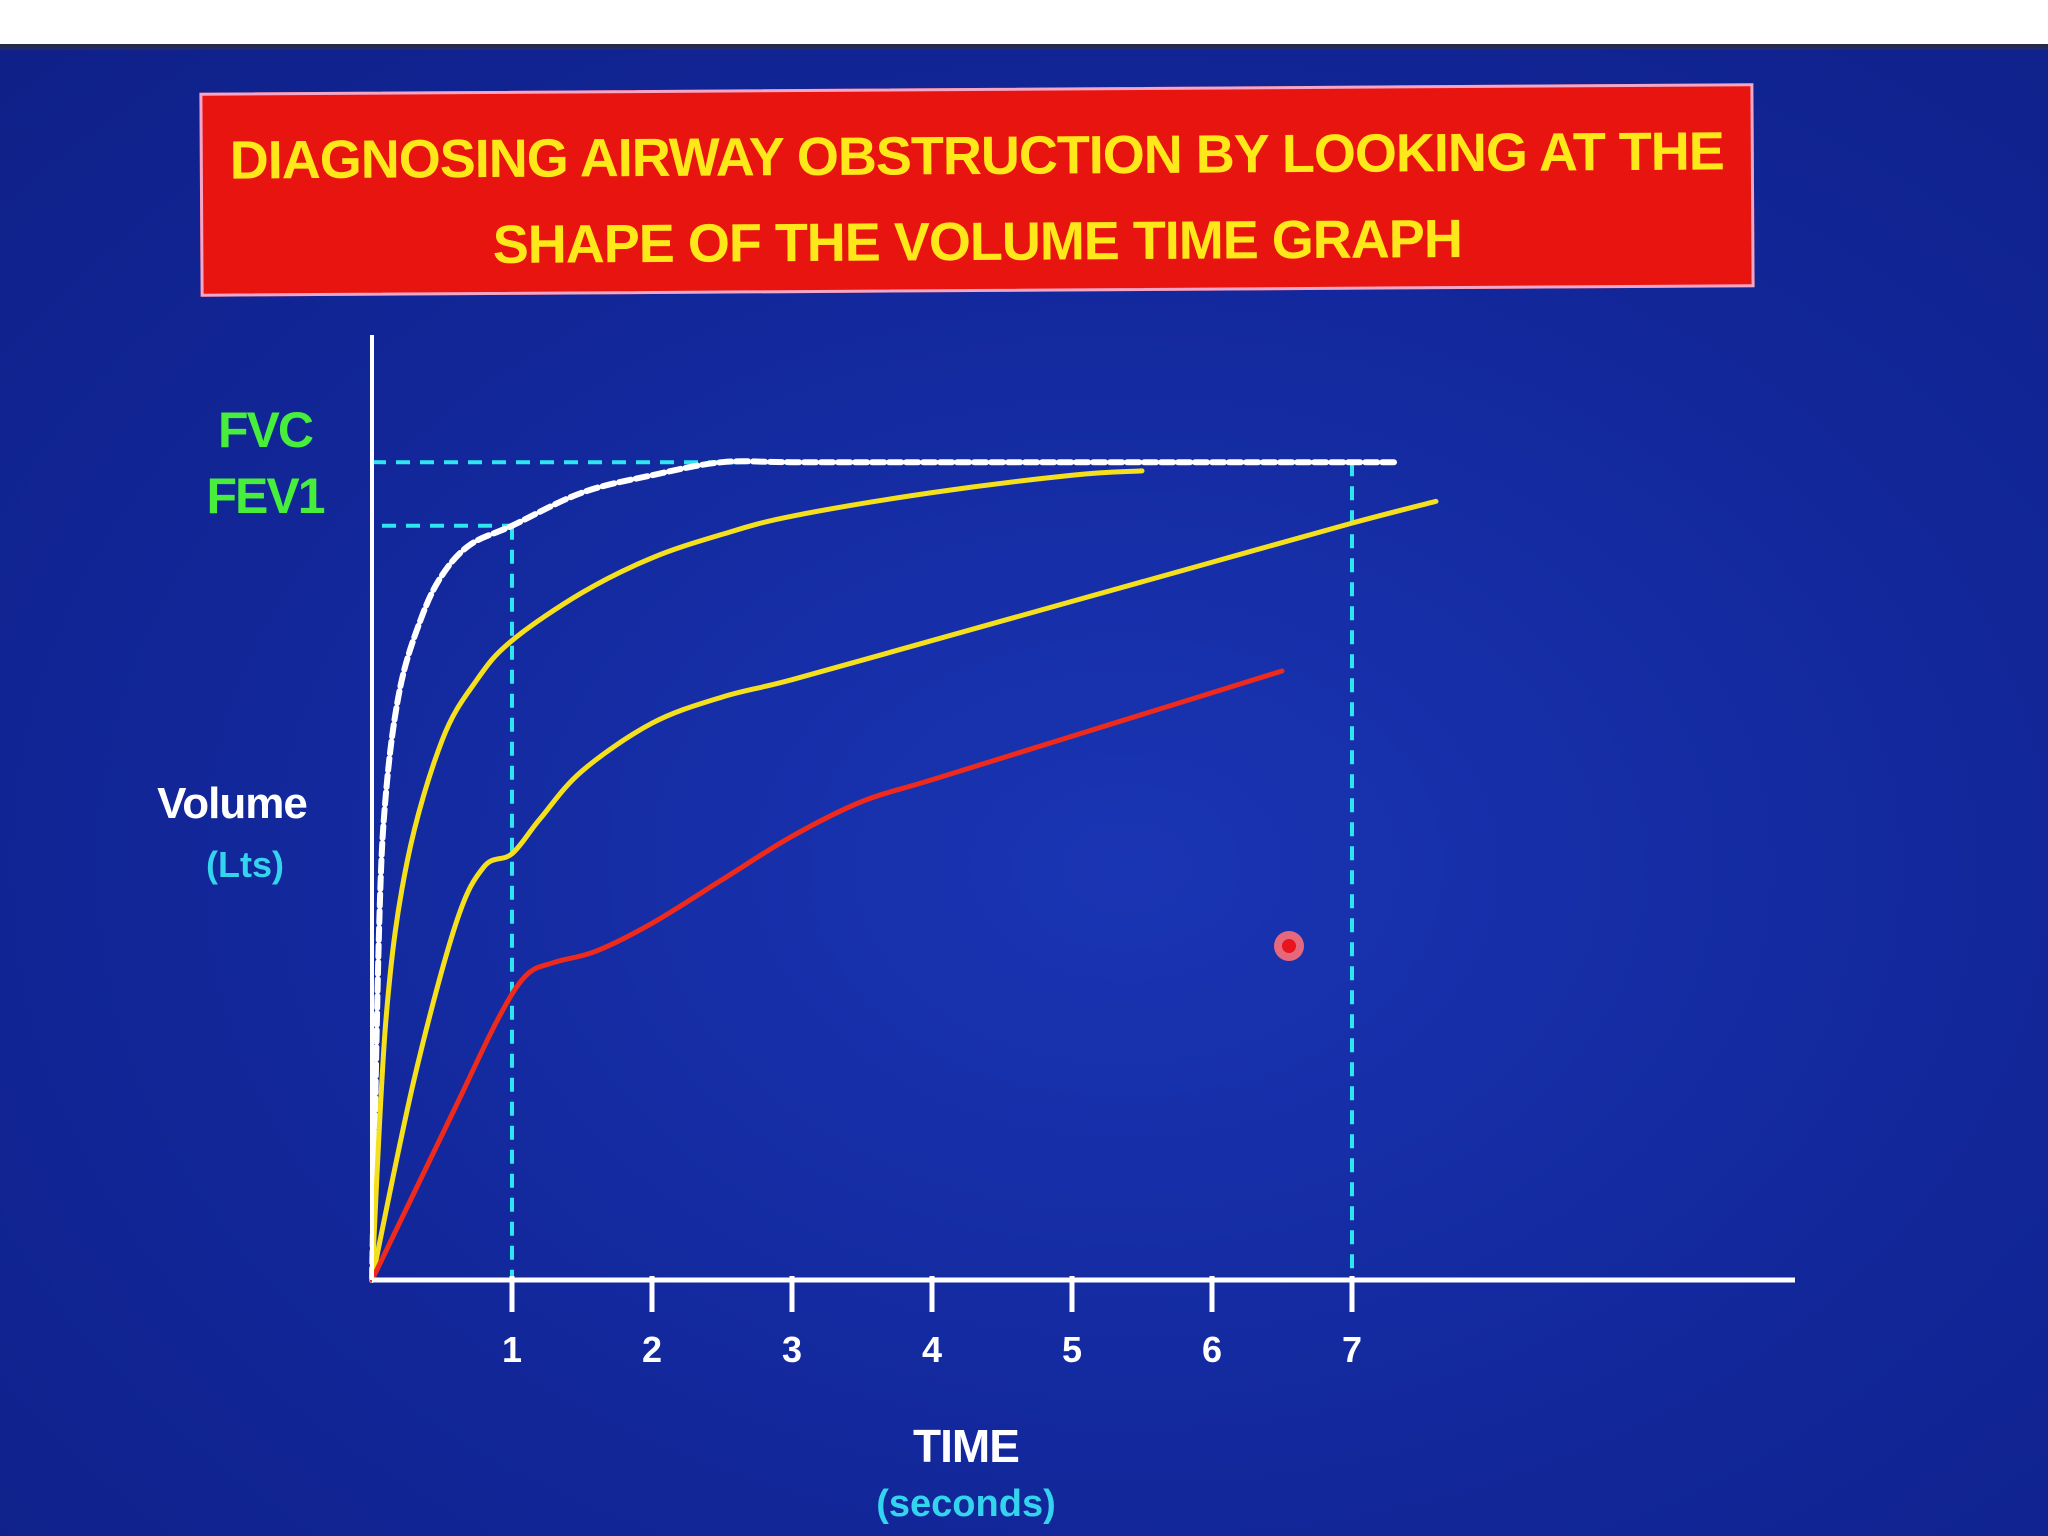 This screenshot has width=2048, height=1536. I want to click on x-axis-units: (seconds), so click(965, 1504).